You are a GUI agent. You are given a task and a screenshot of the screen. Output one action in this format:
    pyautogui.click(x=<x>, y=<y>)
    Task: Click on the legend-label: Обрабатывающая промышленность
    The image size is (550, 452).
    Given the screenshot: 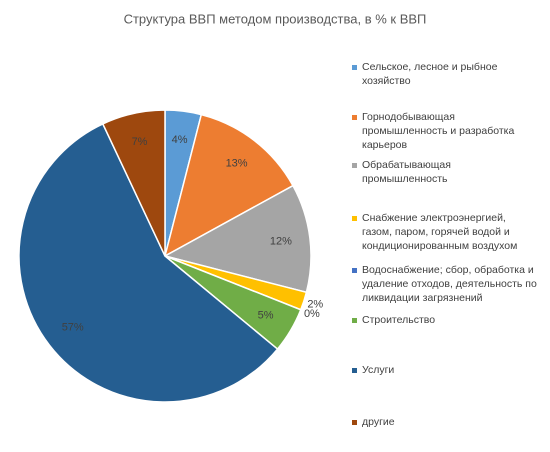 What is the action you would take?
    pyautogui.click(x=406, y=172)
    